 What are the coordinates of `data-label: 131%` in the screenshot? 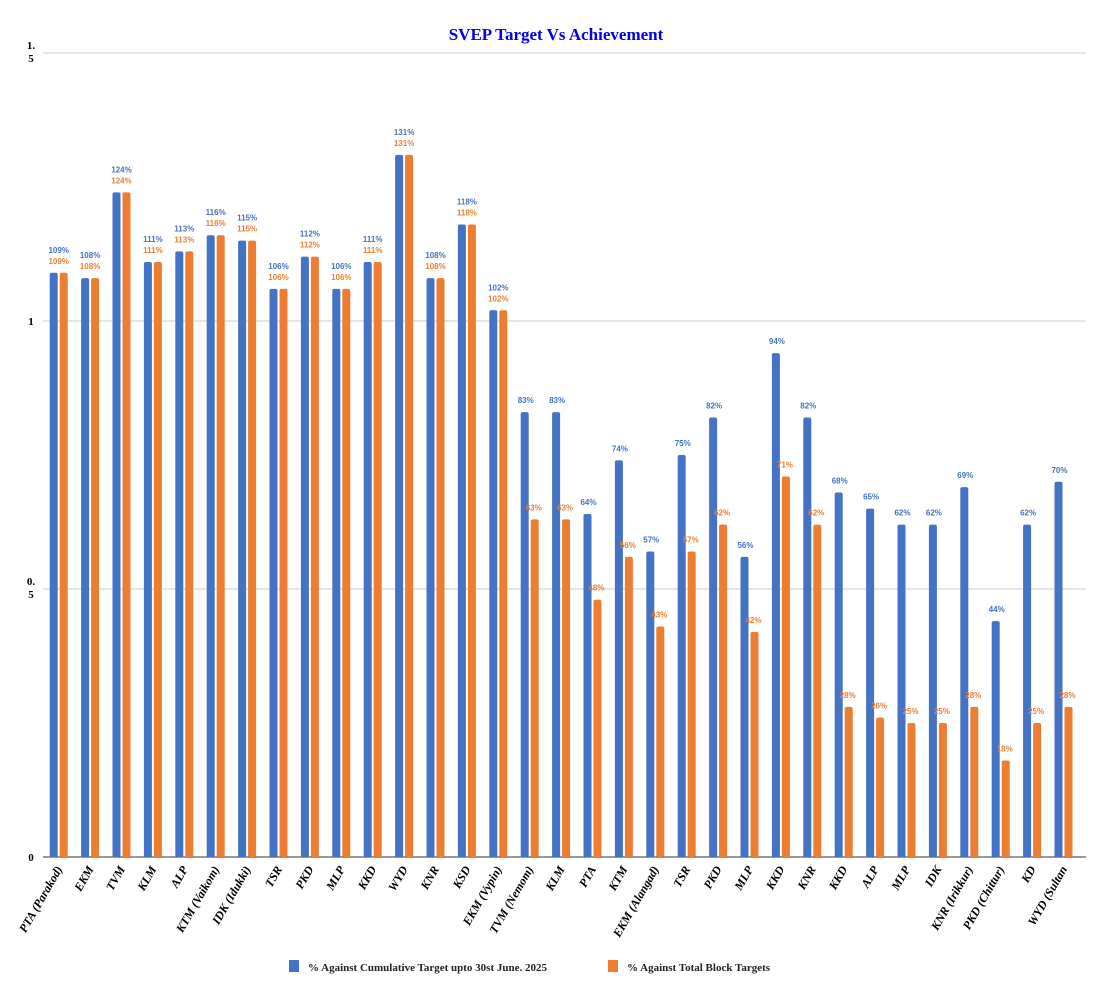 It's located at (404, 143).